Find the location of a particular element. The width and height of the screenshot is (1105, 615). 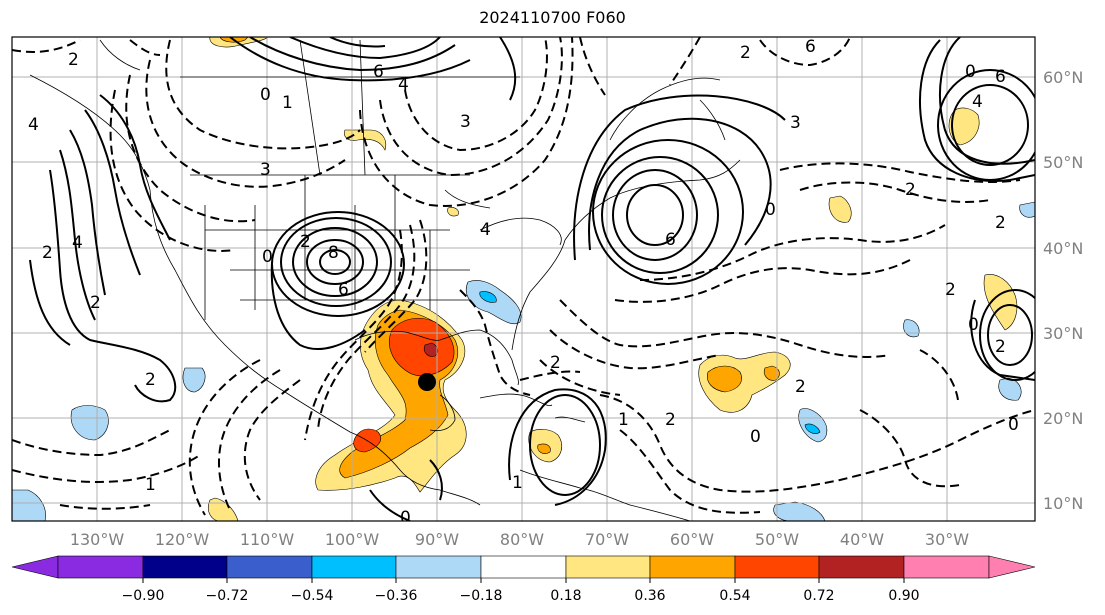

lon-label: 90°W is located at coordinates (437, 539).